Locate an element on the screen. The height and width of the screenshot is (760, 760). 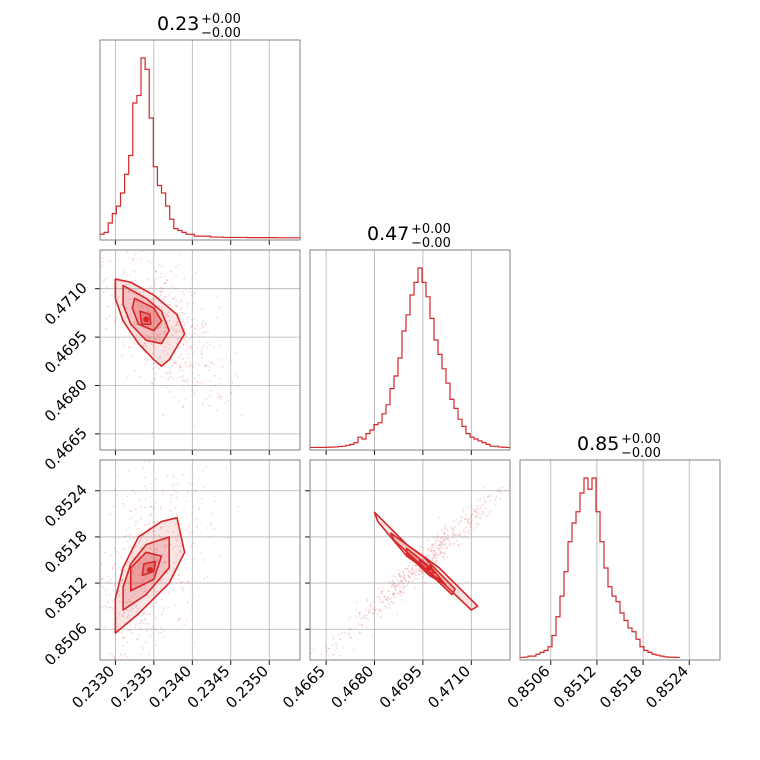
xtick-label-param-2-3: 0.4710 is located at coordinates (449, 687).